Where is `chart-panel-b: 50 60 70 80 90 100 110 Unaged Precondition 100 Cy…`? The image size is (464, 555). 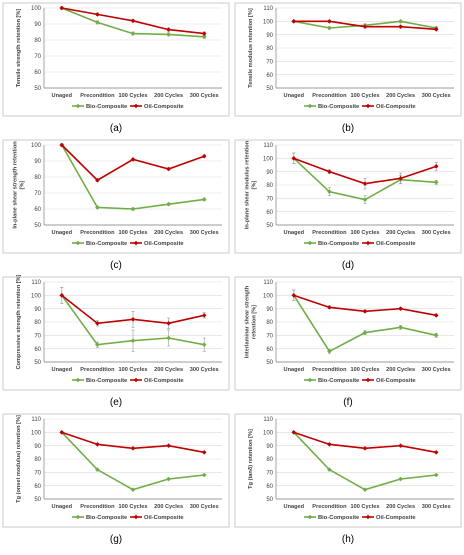 chart-panel-b: 50 60 70 80 90 100 110 Unaged Precondition 100 Cy… is located at coordinates (348, 68).